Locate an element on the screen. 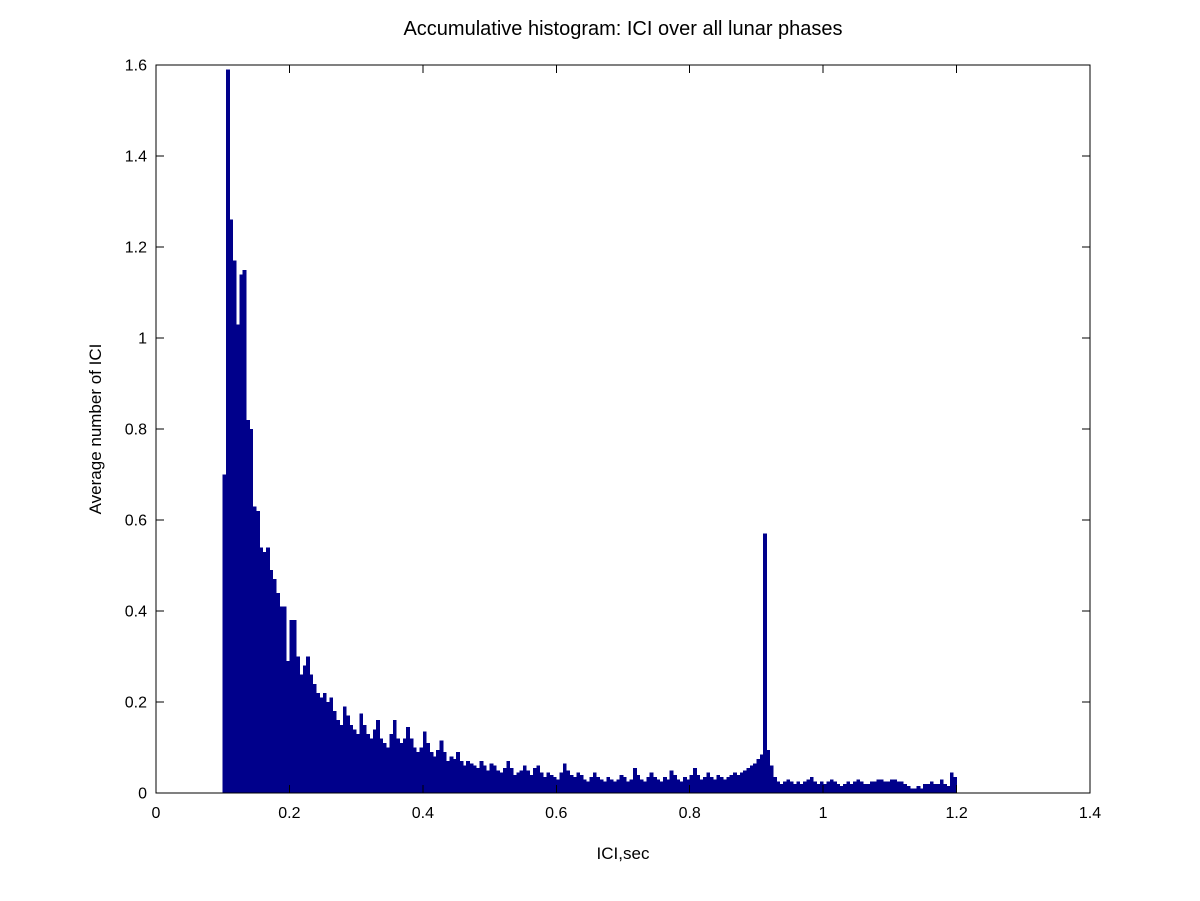  y-tick-label: 1.2 is located at coordinates (136, 248).